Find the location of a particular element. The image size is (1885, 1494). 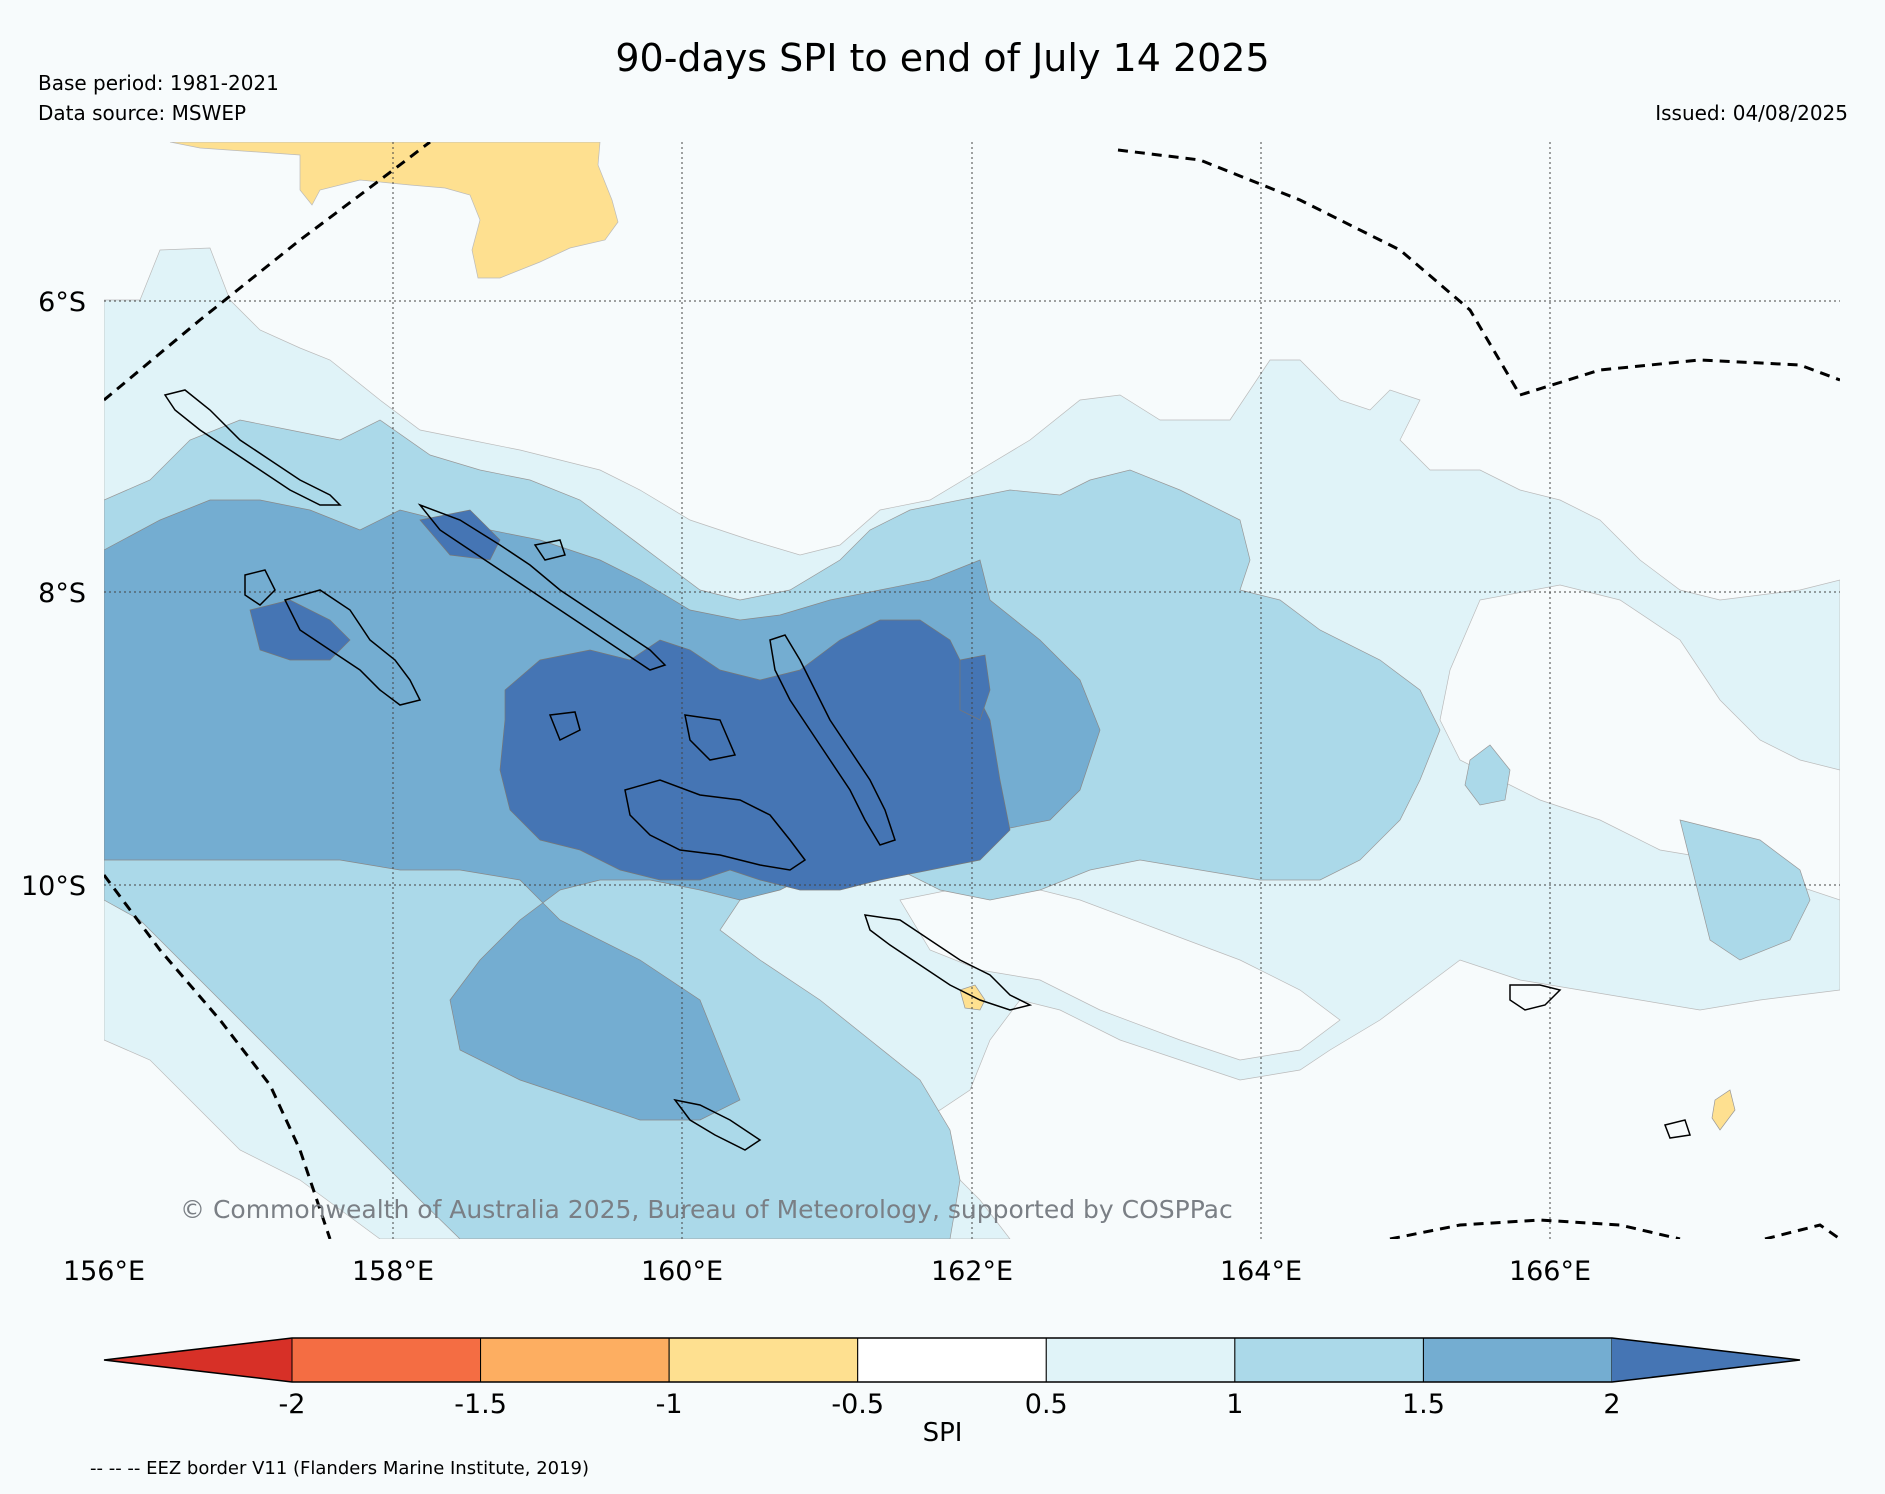

colorbar-tick-label: 0.5 is located at coordinates (1046, 1404).